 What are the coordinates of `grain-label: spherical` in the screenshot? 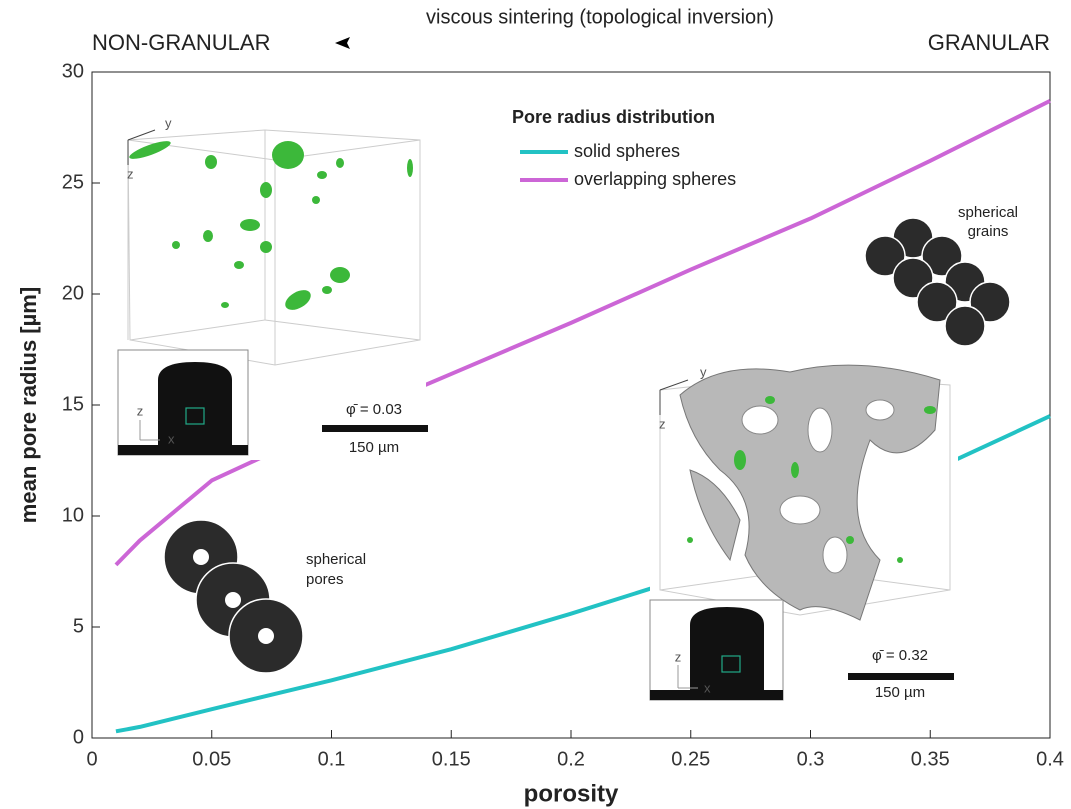 It's located at (988, 212).